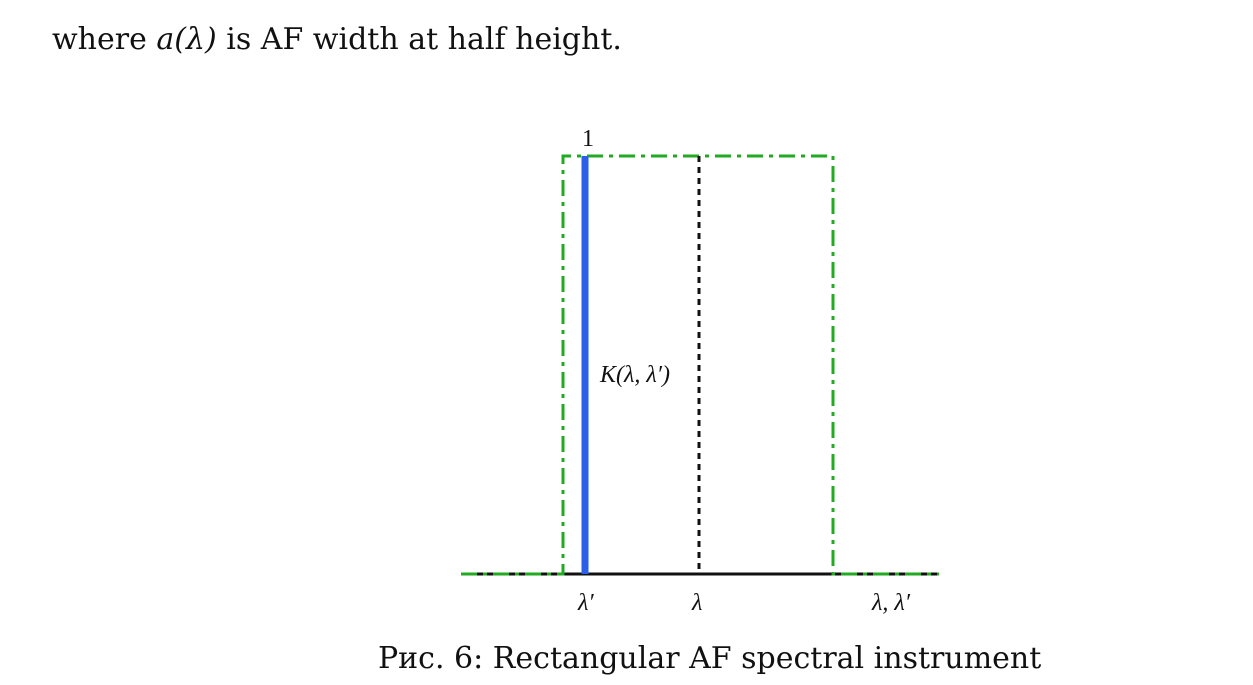  I want to click on caption-prefix: Рис. 6:, so click(431, 658).